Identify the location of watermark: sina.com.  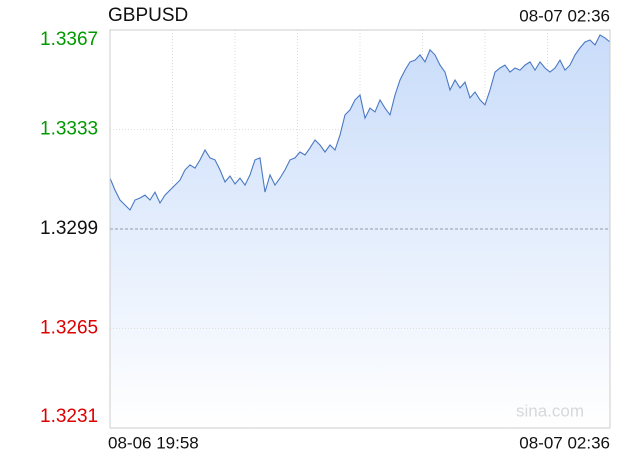
(550, 410).